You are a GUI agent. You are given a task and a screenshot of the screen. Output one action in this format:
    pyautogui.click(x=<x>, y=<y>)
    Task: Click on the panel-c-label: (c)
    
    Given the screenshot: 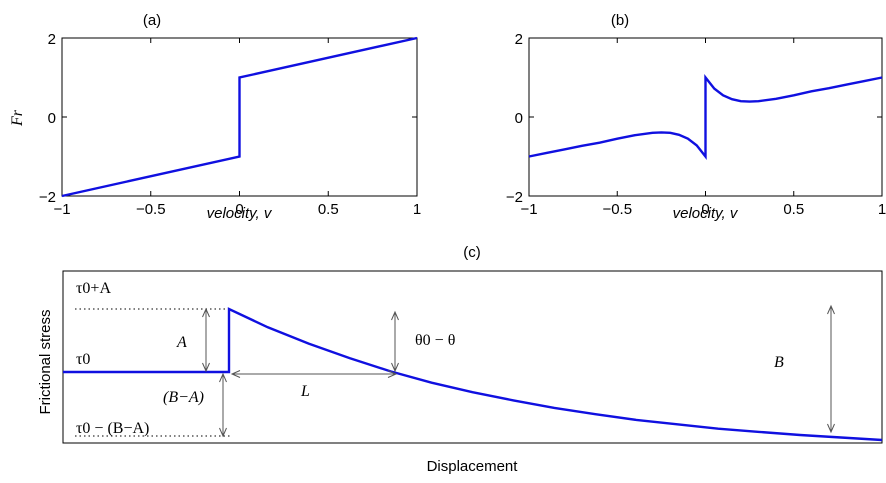 What is the action you would take?
    pyautogui.click(x=472, y=252)
    